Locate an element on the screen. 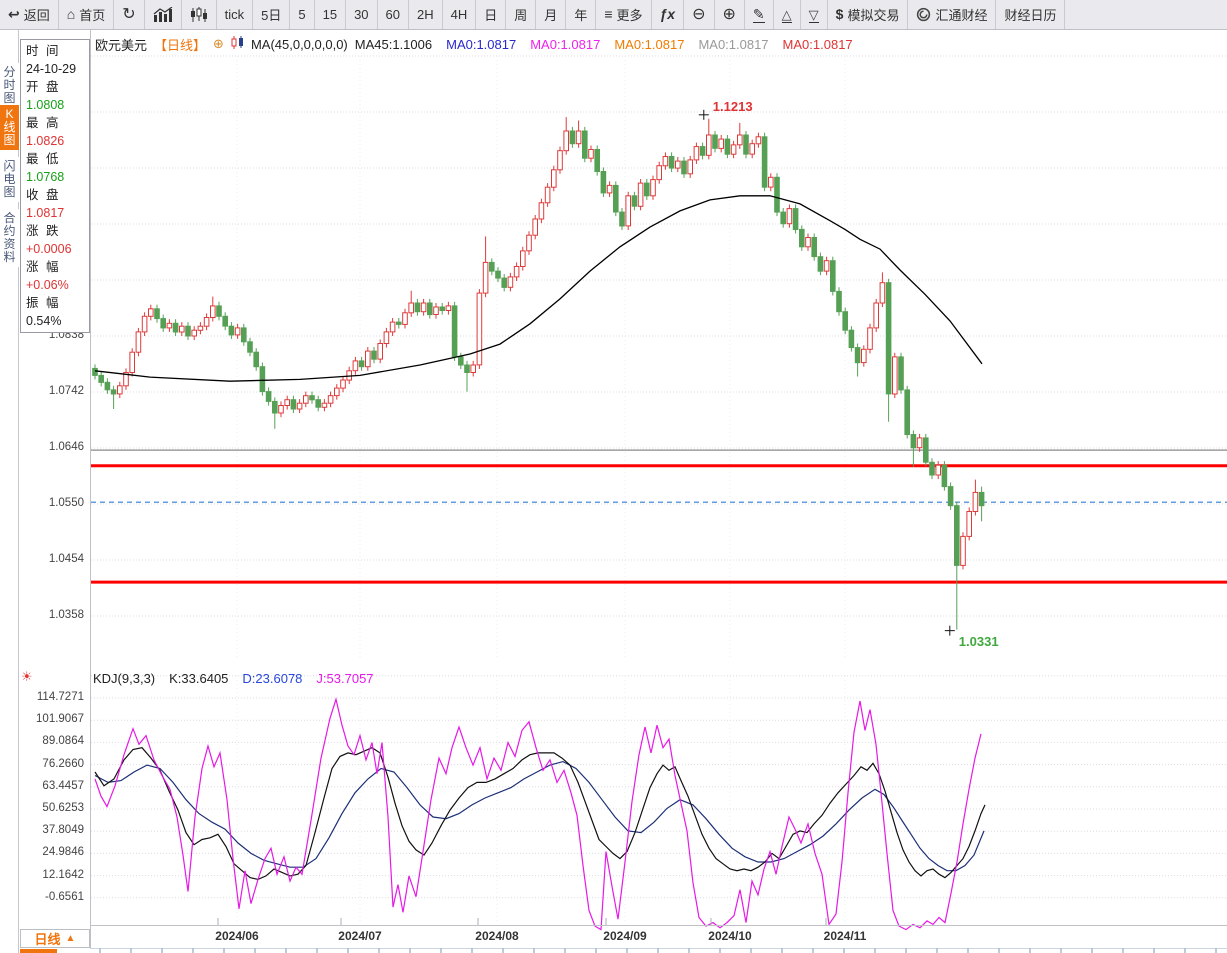 Image resolution: width=1227 pixels, height=953 pixels. high-price-label: 1.1213 is located at coordinates (732, 106).